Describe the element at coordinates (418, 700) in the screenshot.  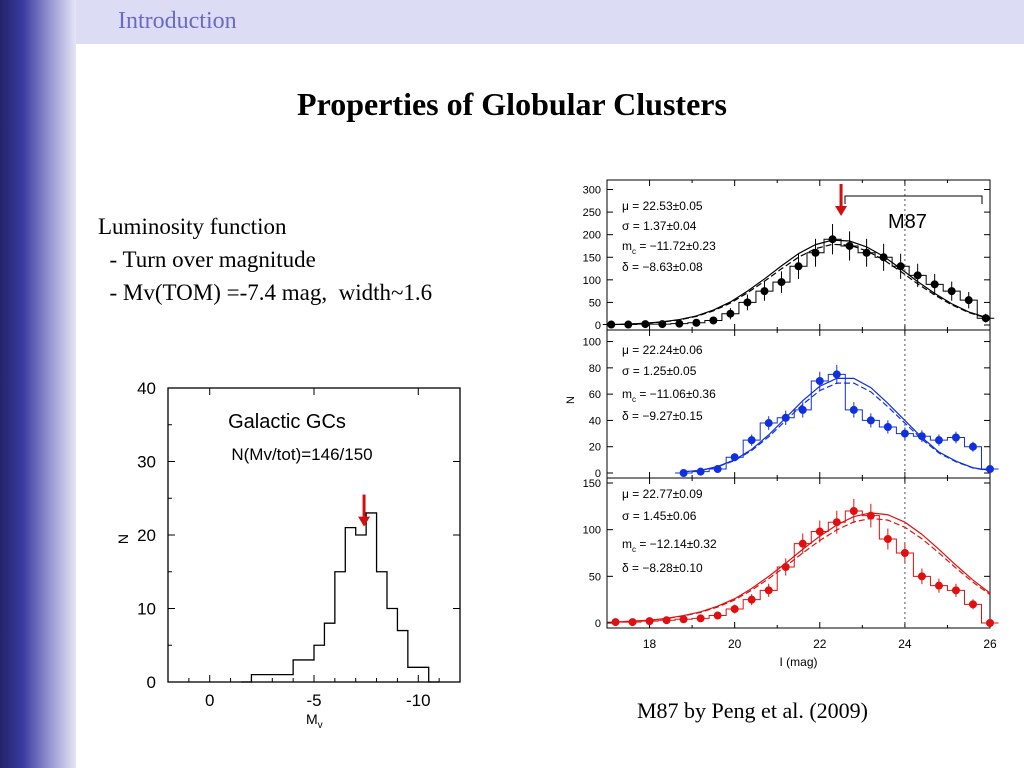
I see `x-tick-label: -10` at that location.